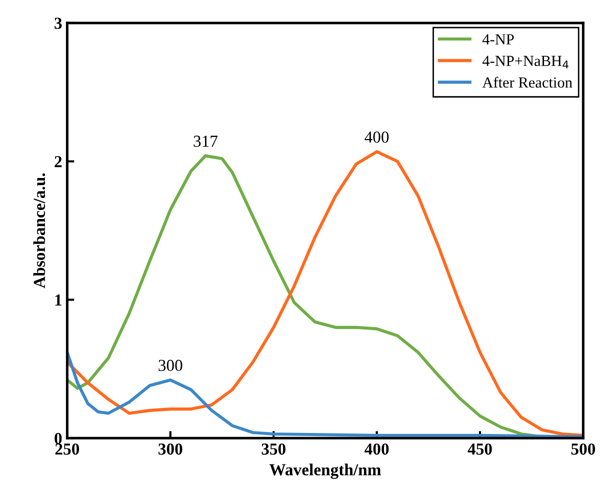  I want to click on y-tick-label: 2, so click(58, 162).